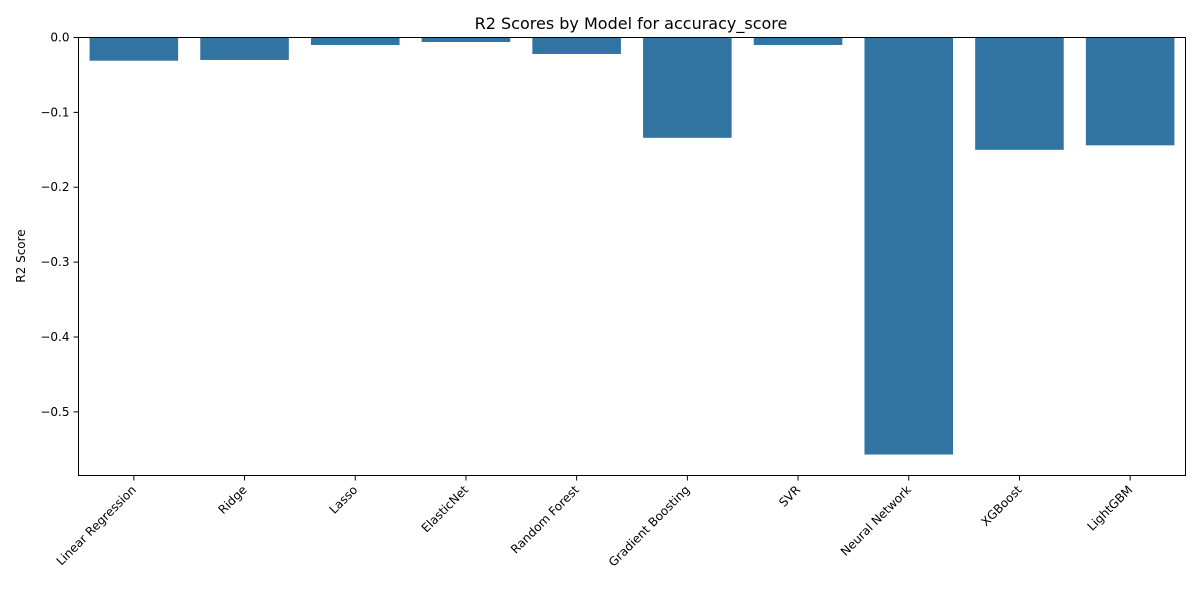 The height and width of the screenshot is (604, 1200). What do you see at coordinates (344, 500) in the screenshot?
I see `x-tick-label: Lasso` at bounding box center [344, 500].